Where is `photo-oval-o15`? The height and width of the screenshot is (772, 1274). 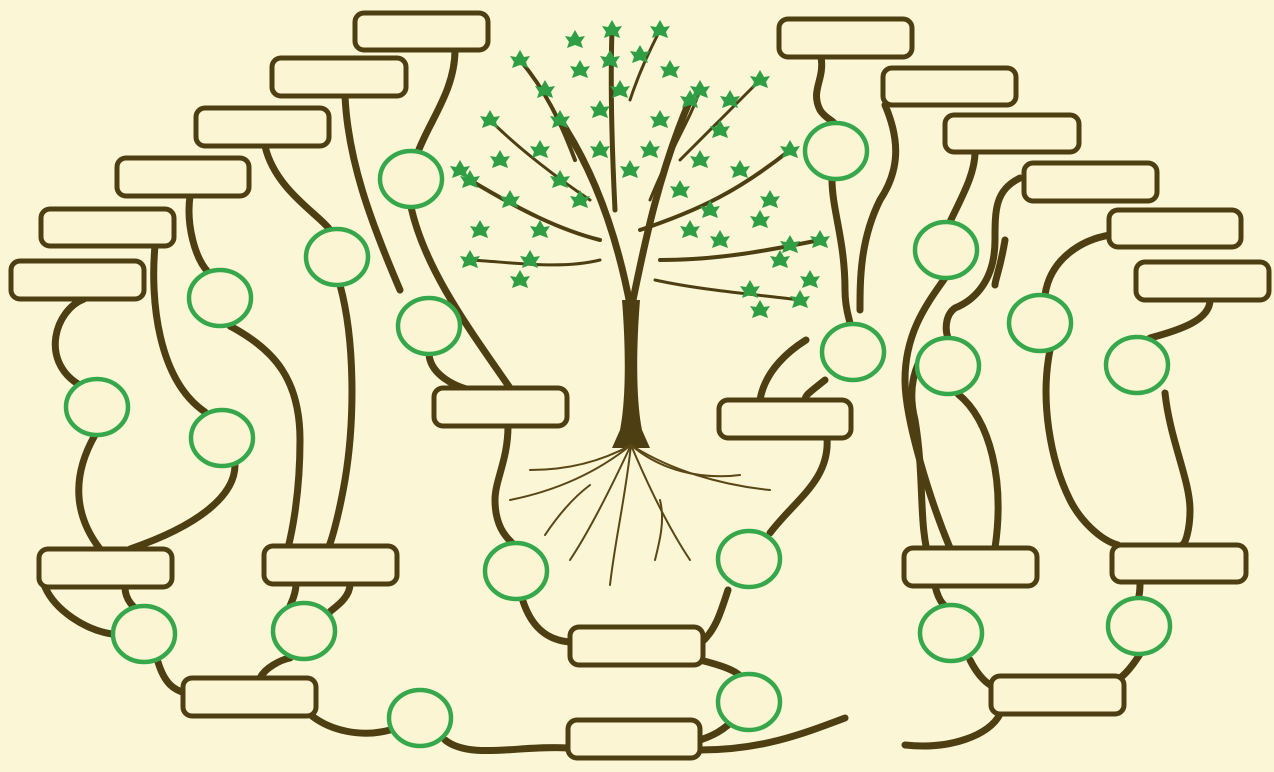 photo-oval-o15 is located at coordinates (144, 634).